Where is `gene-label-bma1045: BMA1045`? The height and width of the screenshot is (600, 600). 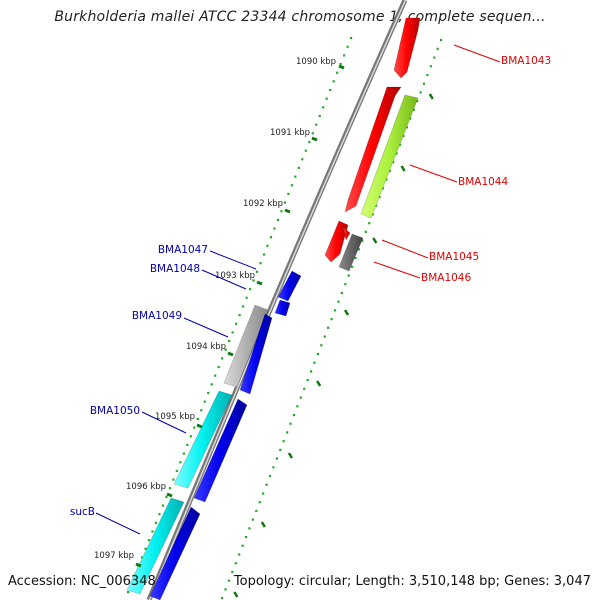 gene-label-bma1045: BMA1045 is located at coordinates (454, 257).